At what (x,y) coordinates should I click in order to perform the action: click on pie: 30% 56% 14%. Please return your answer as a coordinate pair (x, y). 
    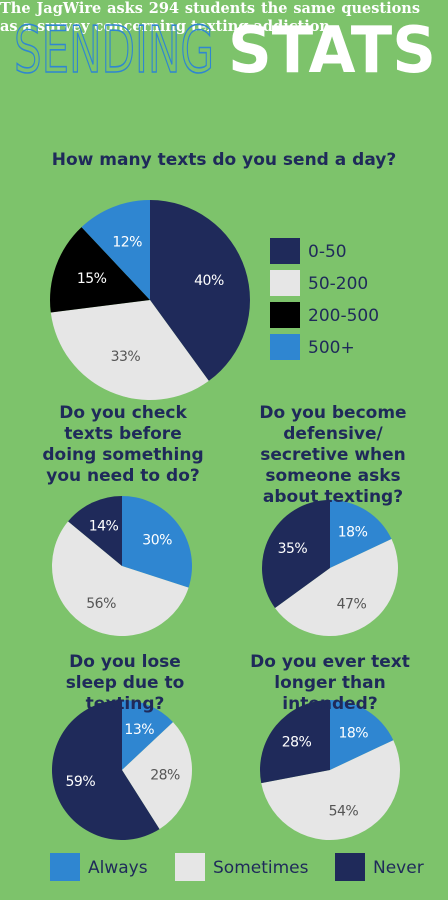
    Looking at the image, I should click on (121, 566).